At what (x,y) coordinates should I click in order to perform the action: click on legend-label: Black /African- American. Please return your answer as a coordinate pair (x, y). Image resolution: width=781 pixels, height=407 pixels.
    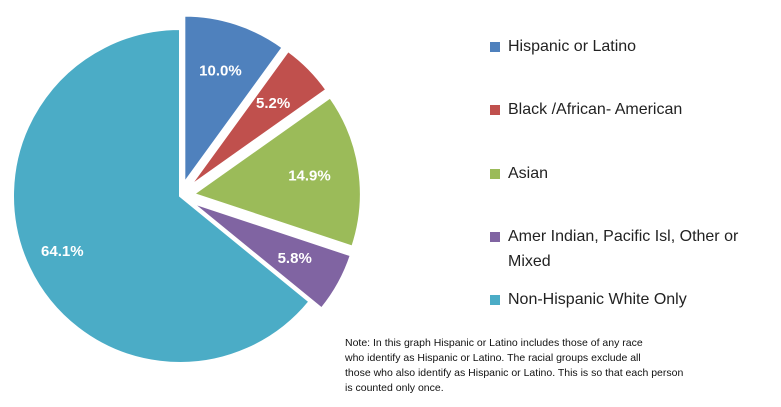
    Looking at the image, I should click on (595, 109).